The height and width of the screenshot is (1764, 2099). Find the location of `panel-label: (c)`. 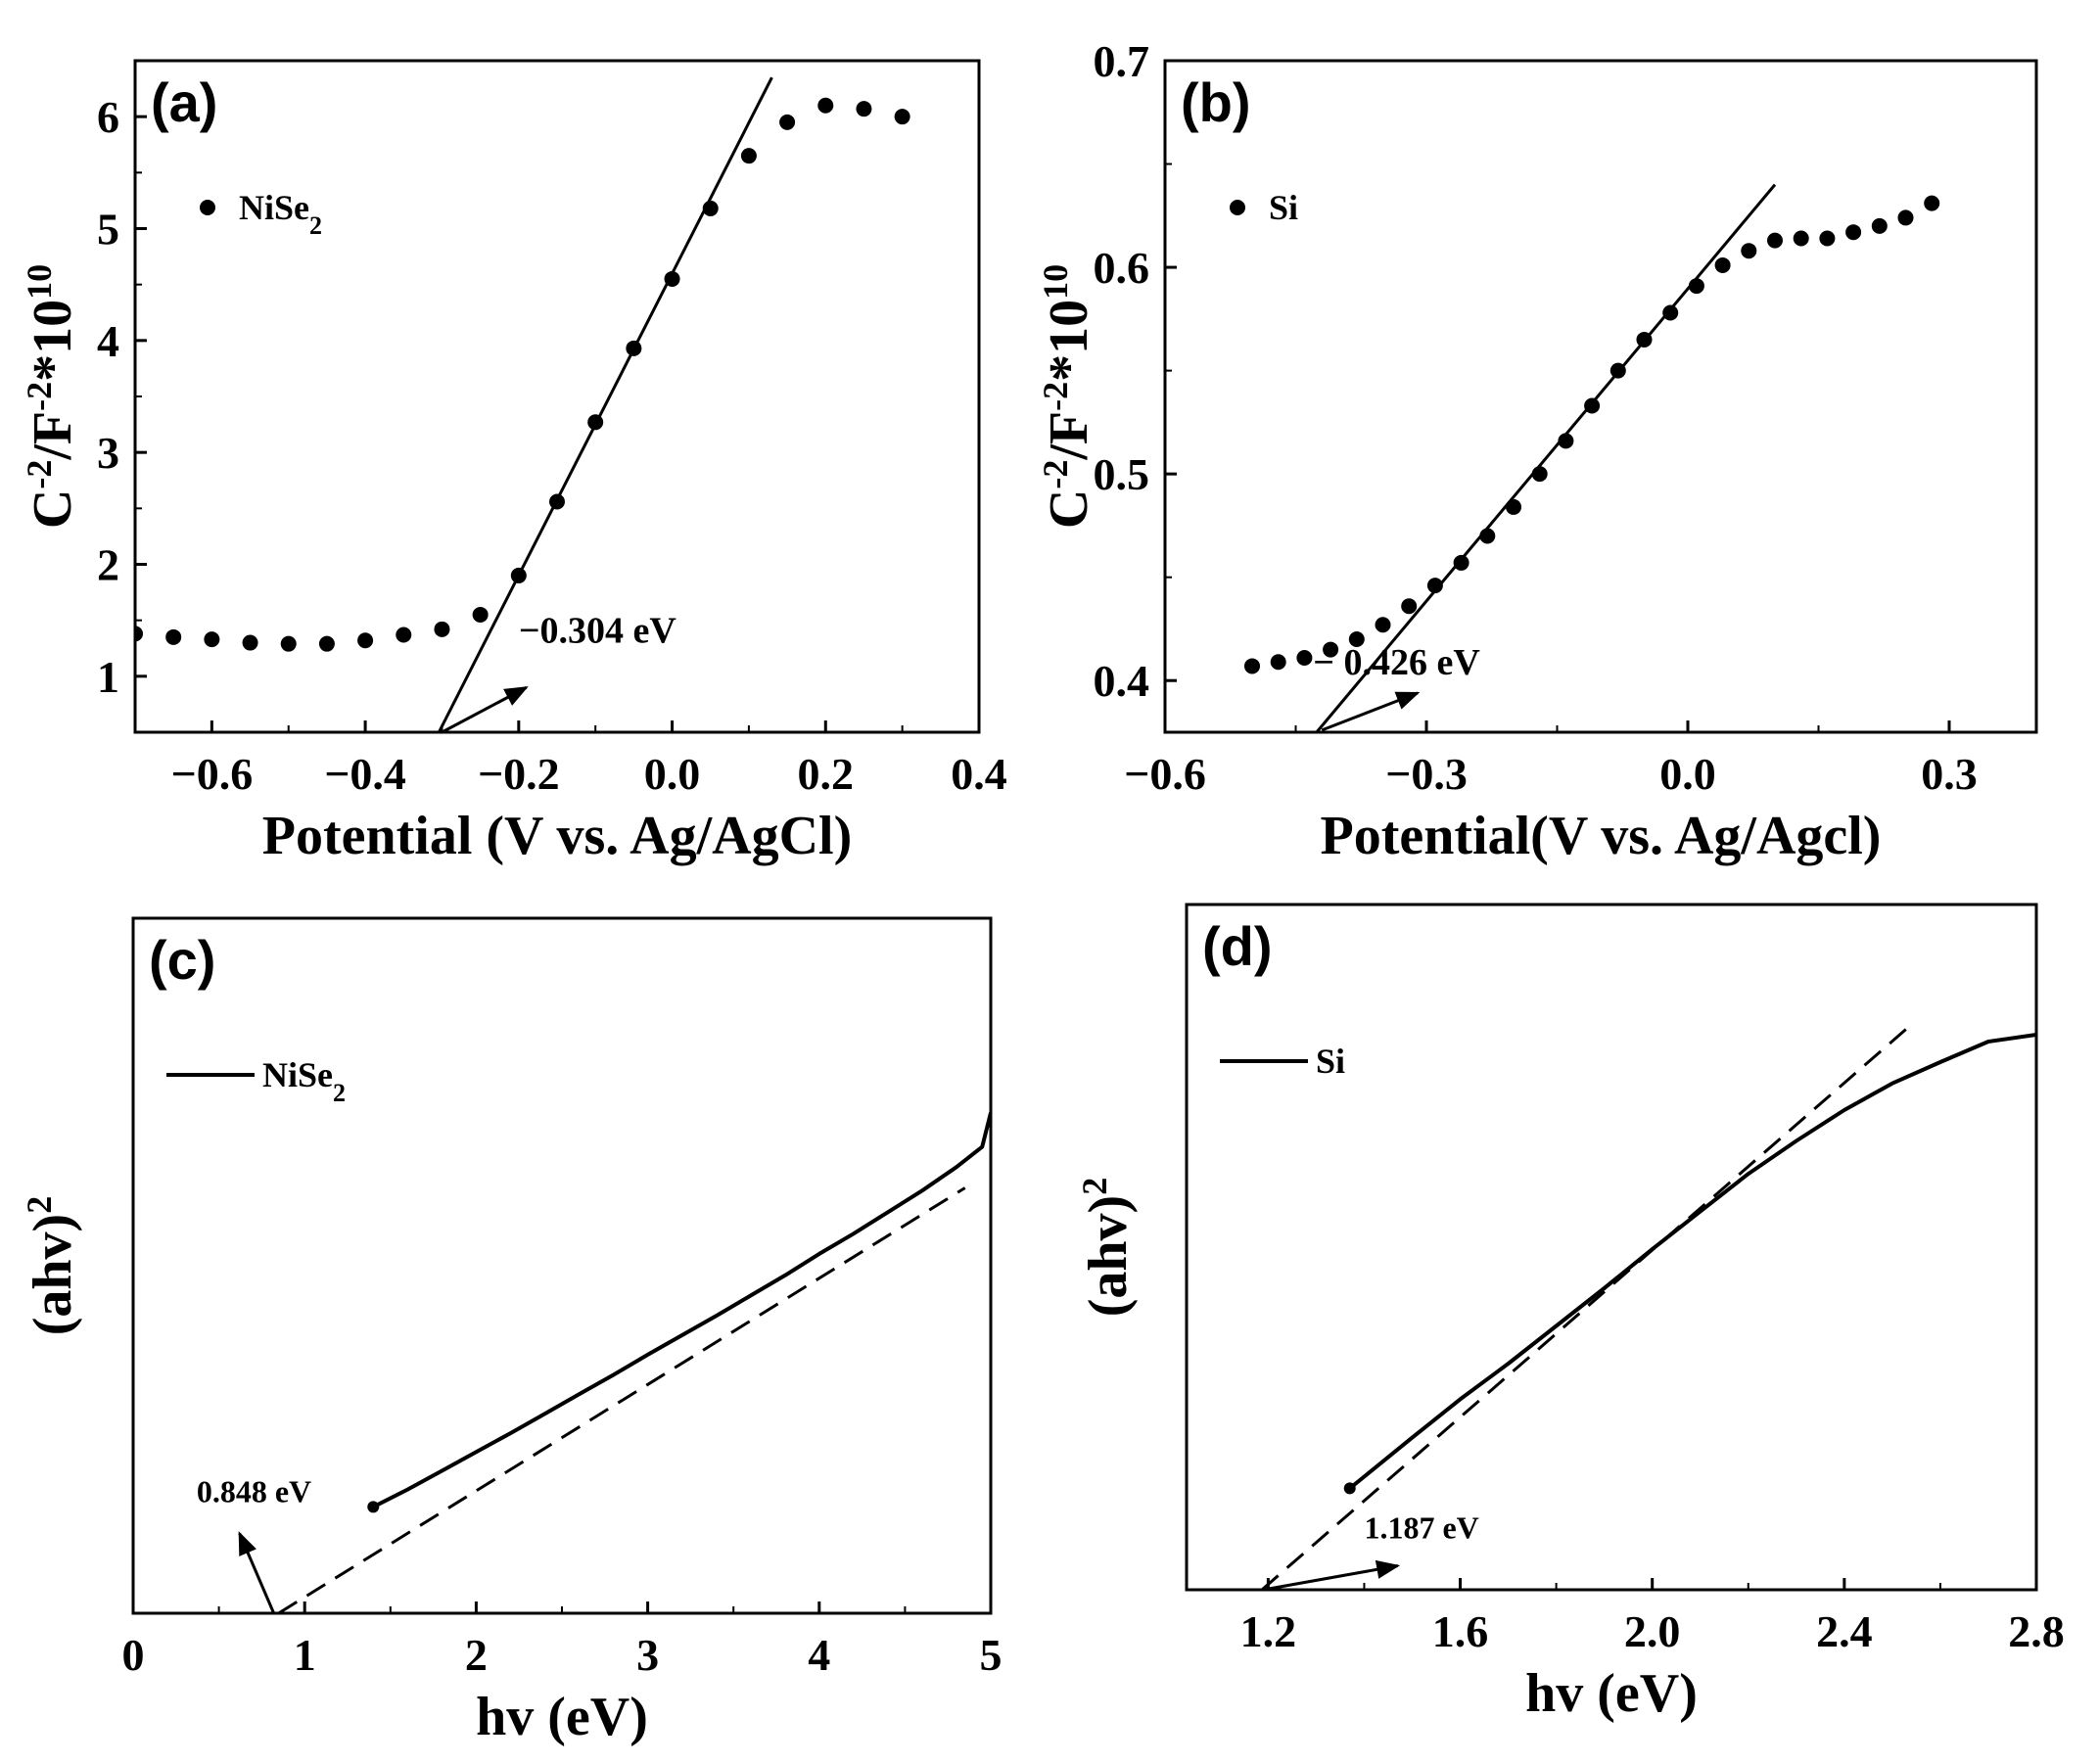

panel-label: (c) is located at coordinates (182, 960).